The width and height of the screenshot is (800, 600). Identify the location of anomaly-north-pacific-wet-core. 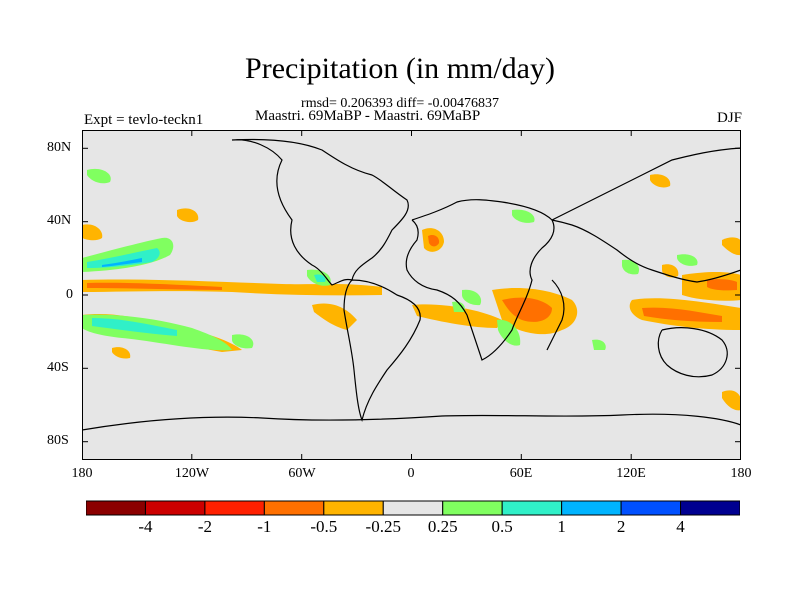
(123, 258).